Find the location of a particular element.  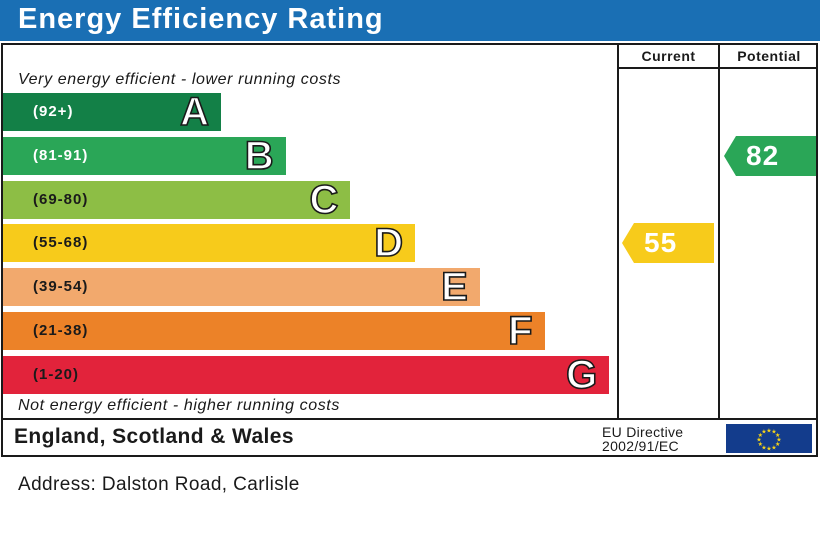

band-c: (69-80) C is located at coordinates (177, 199).